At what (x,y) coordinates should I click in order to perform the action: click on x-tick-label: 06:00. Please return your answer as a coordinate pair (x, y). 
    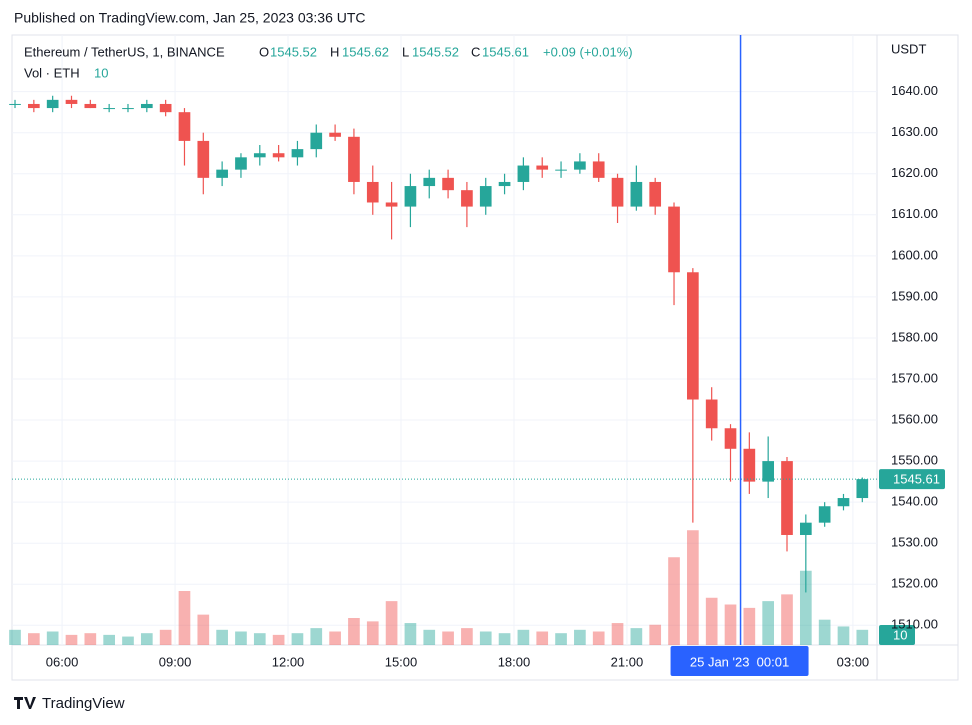
    Looking at the image, I should click on (62, 661).